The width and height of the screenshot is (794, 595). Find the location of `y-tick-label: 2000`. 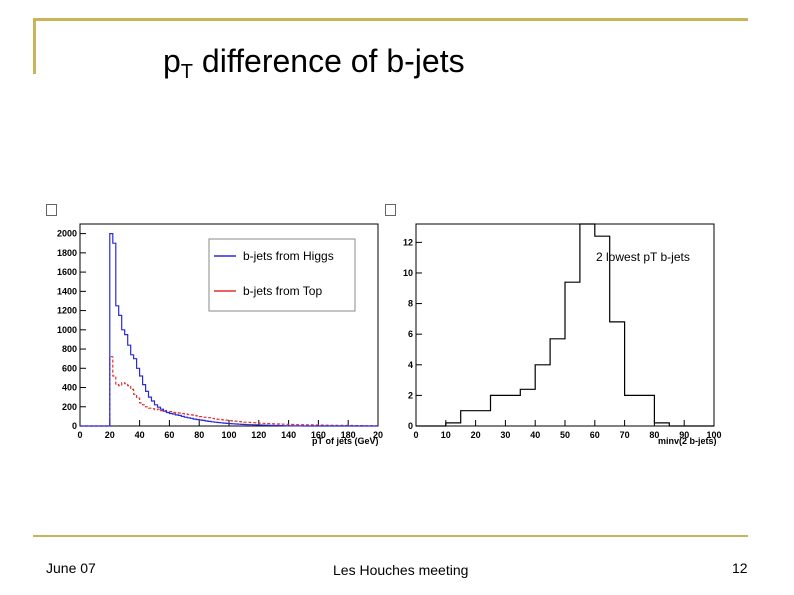

y-tick-label: 2000 is located at coordinates (67, 234).